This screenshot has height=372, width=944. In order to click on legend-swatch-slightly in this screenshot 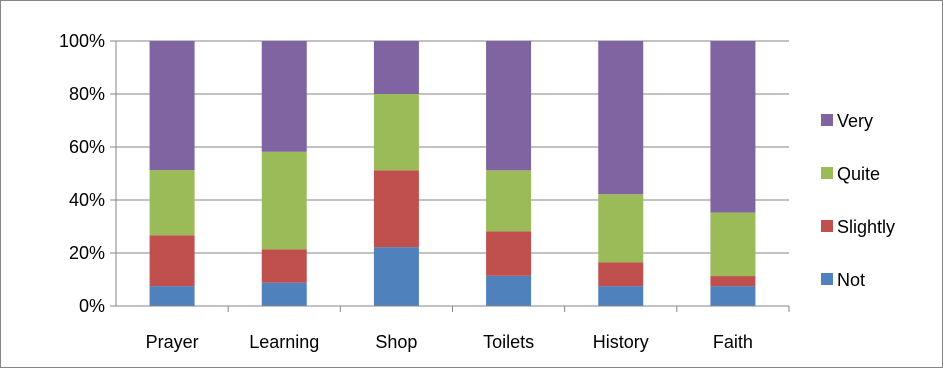, I will do `click(827, 226)`.